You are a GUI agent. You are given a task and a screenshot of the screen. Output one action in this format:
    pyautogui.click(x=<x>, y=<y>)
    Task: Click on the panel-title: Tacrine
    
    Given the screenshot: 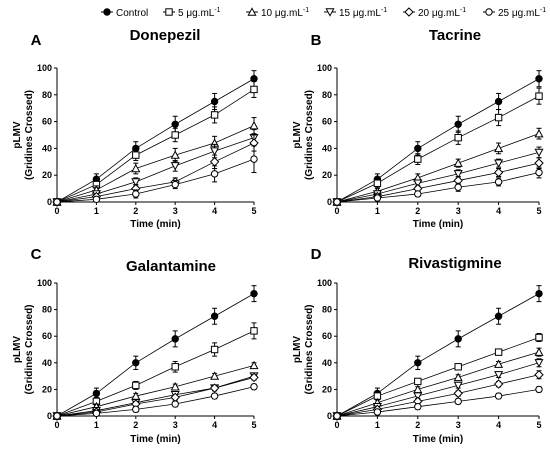 What is the action you would take?
    pyautogui.click(x=455, y=35)
    